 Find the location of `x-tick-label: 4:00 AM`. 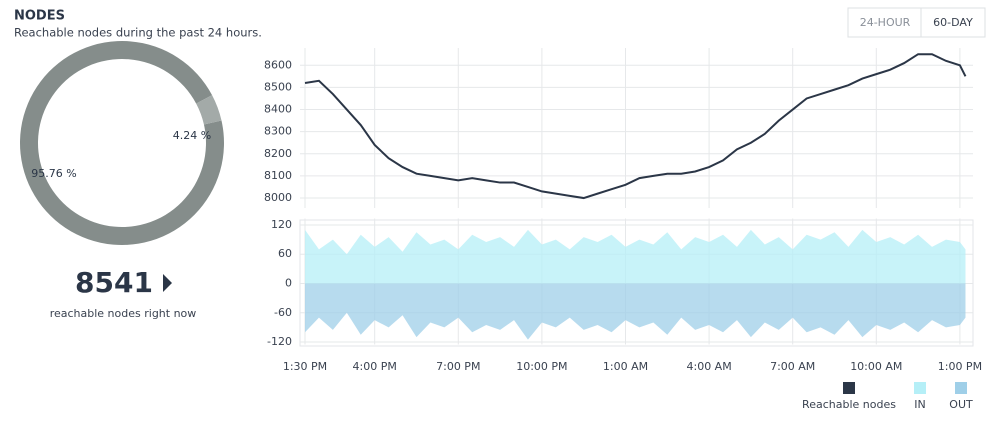

x-tick-label: 4:00 AM is located at coordinates (708, 366).